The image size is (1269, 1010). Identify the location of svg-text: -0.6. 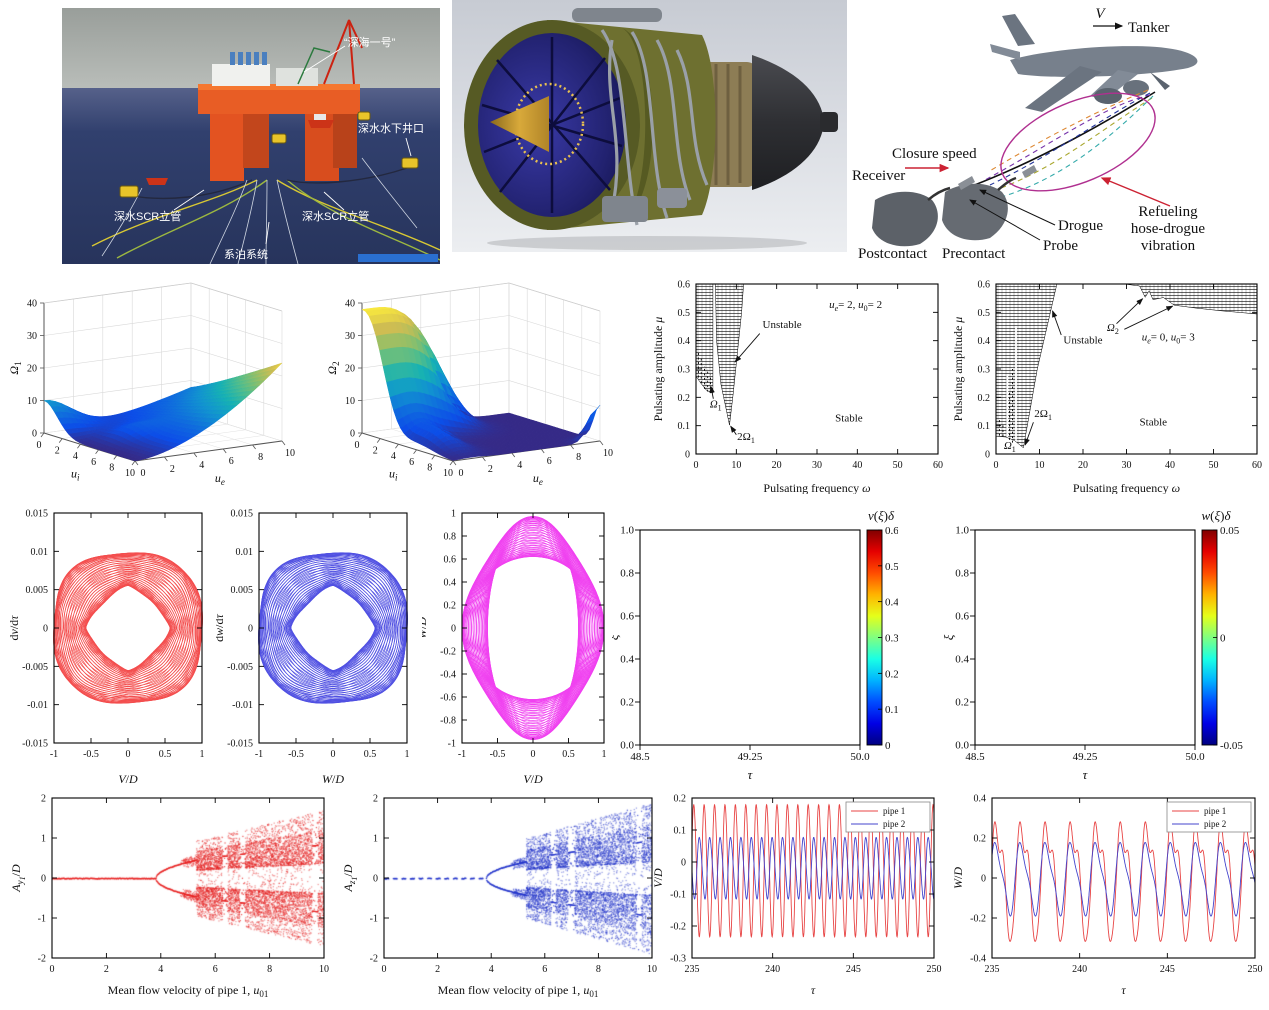
(448, 698).